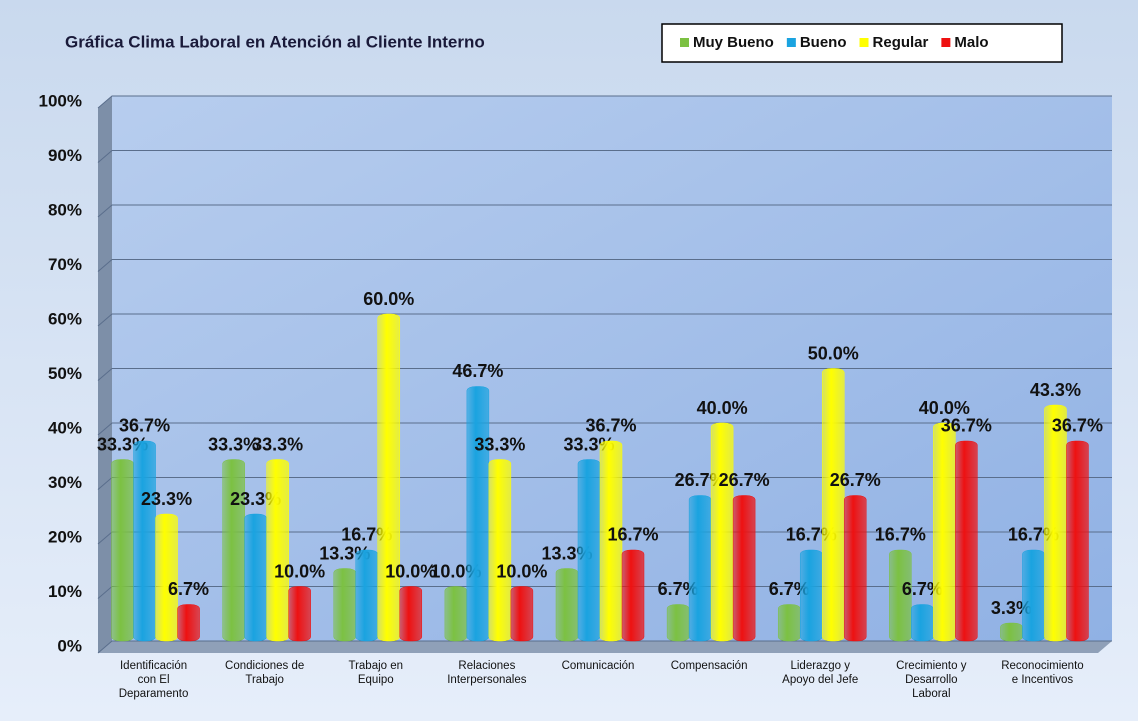  I want to click on data-label: 50.0%, so click(833, 353).